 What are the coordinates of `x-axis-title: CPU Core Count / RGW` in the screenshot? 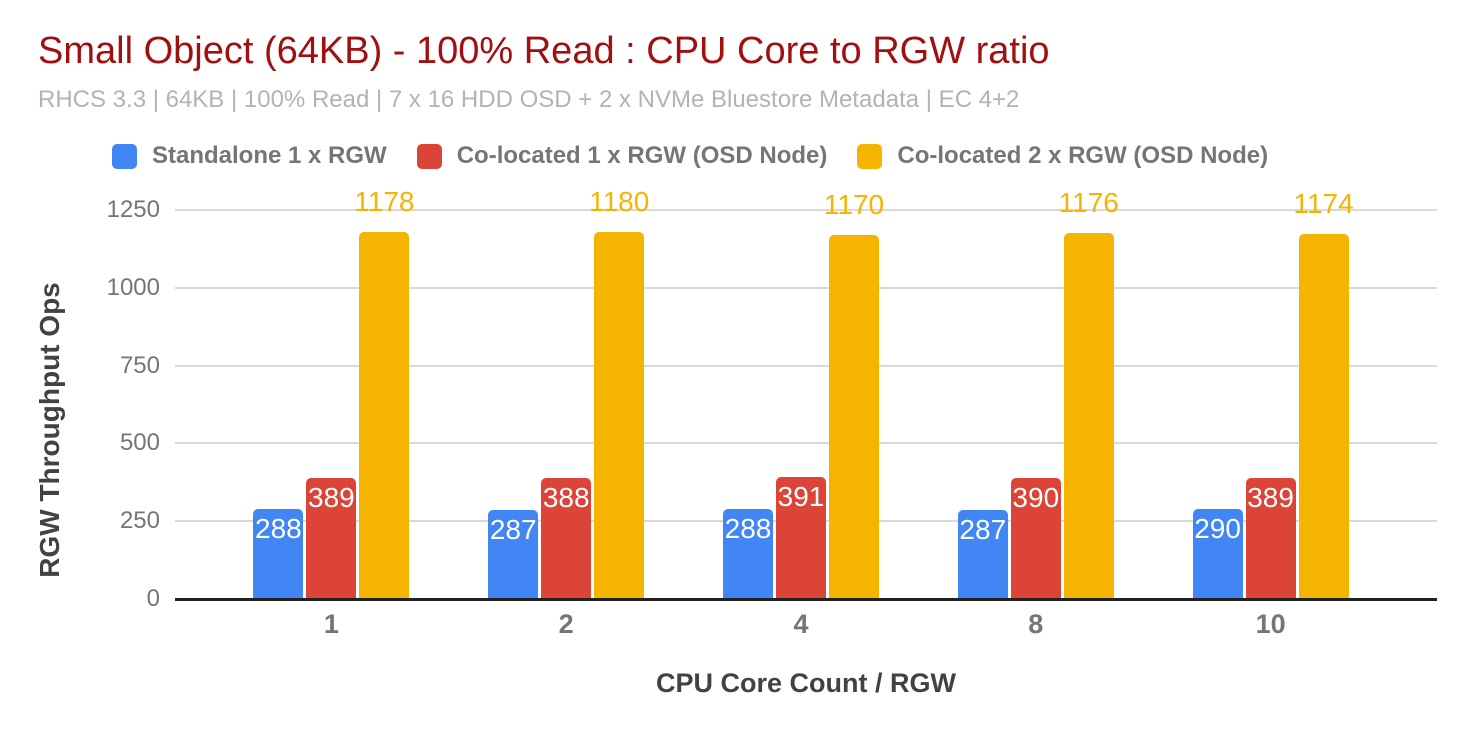 It's located at (806, 683).